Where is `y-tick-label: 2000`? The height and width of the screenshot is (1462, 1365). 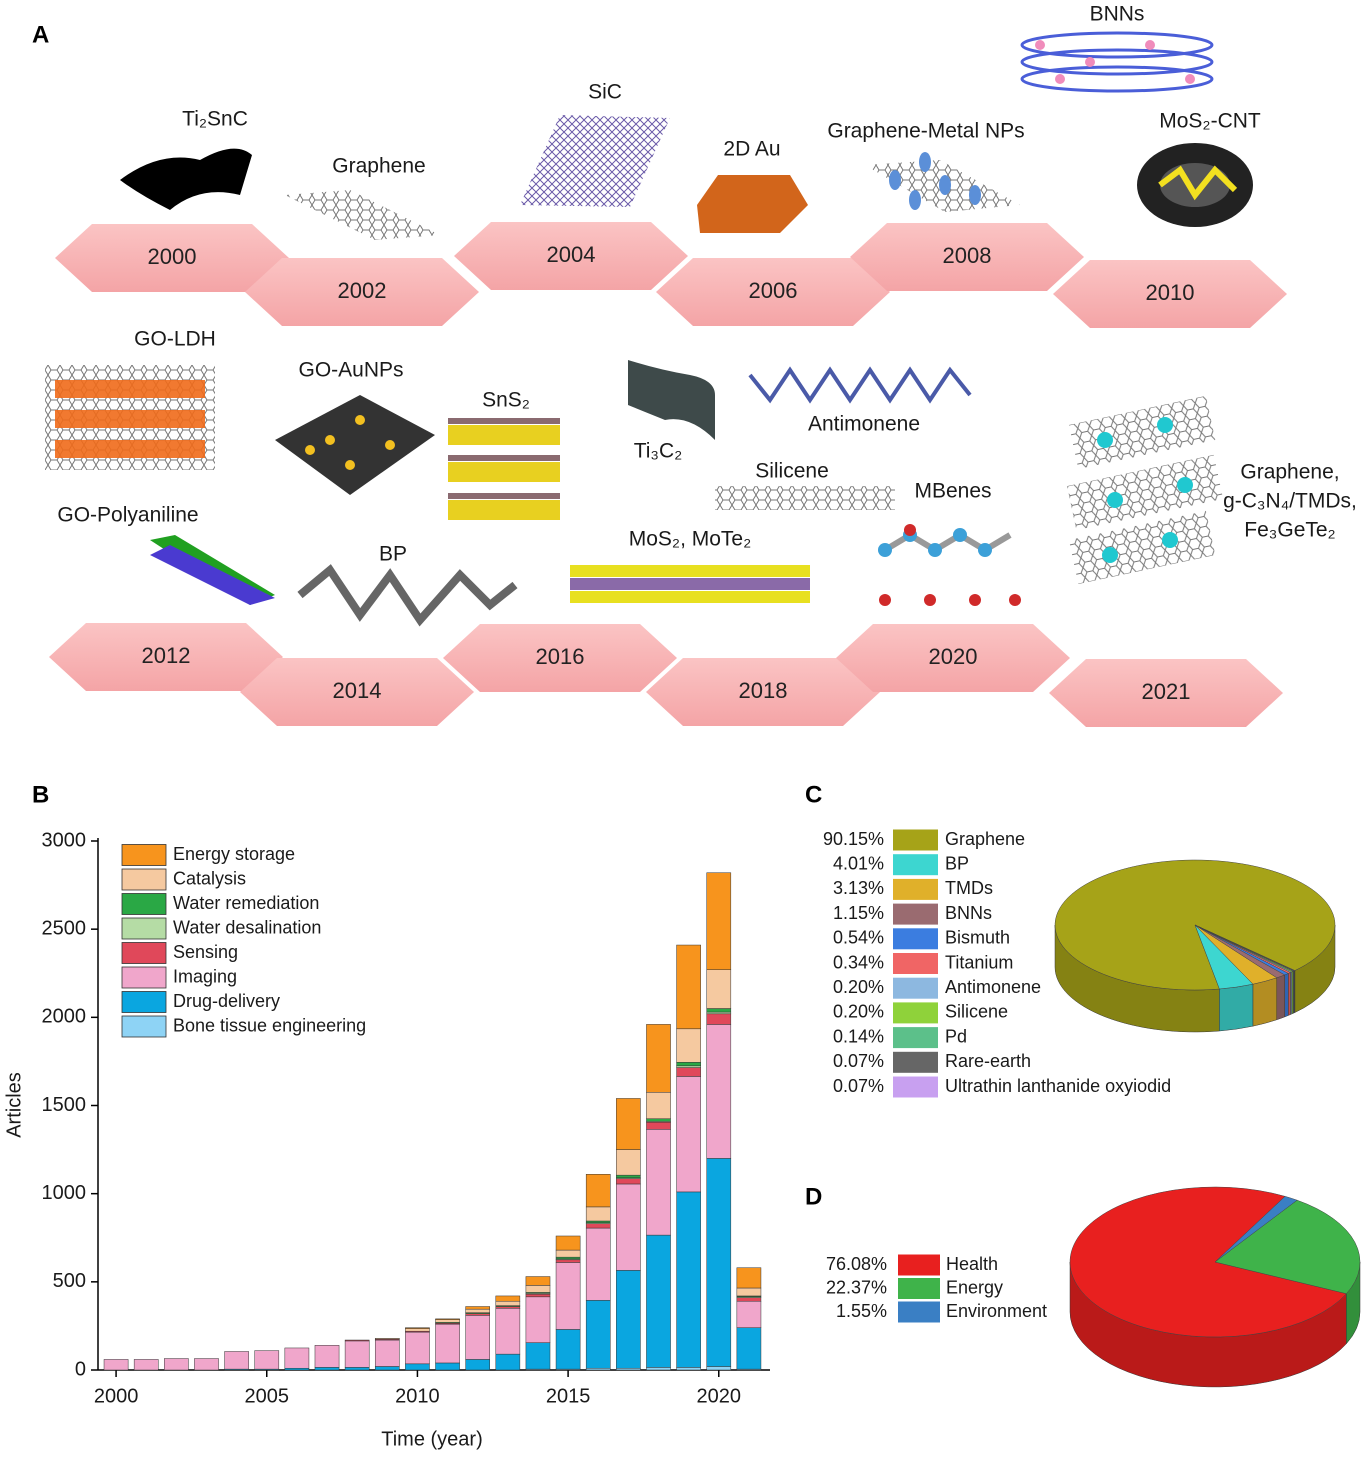
y-tick-label: 2000 is located at coordinates (64, 1017).